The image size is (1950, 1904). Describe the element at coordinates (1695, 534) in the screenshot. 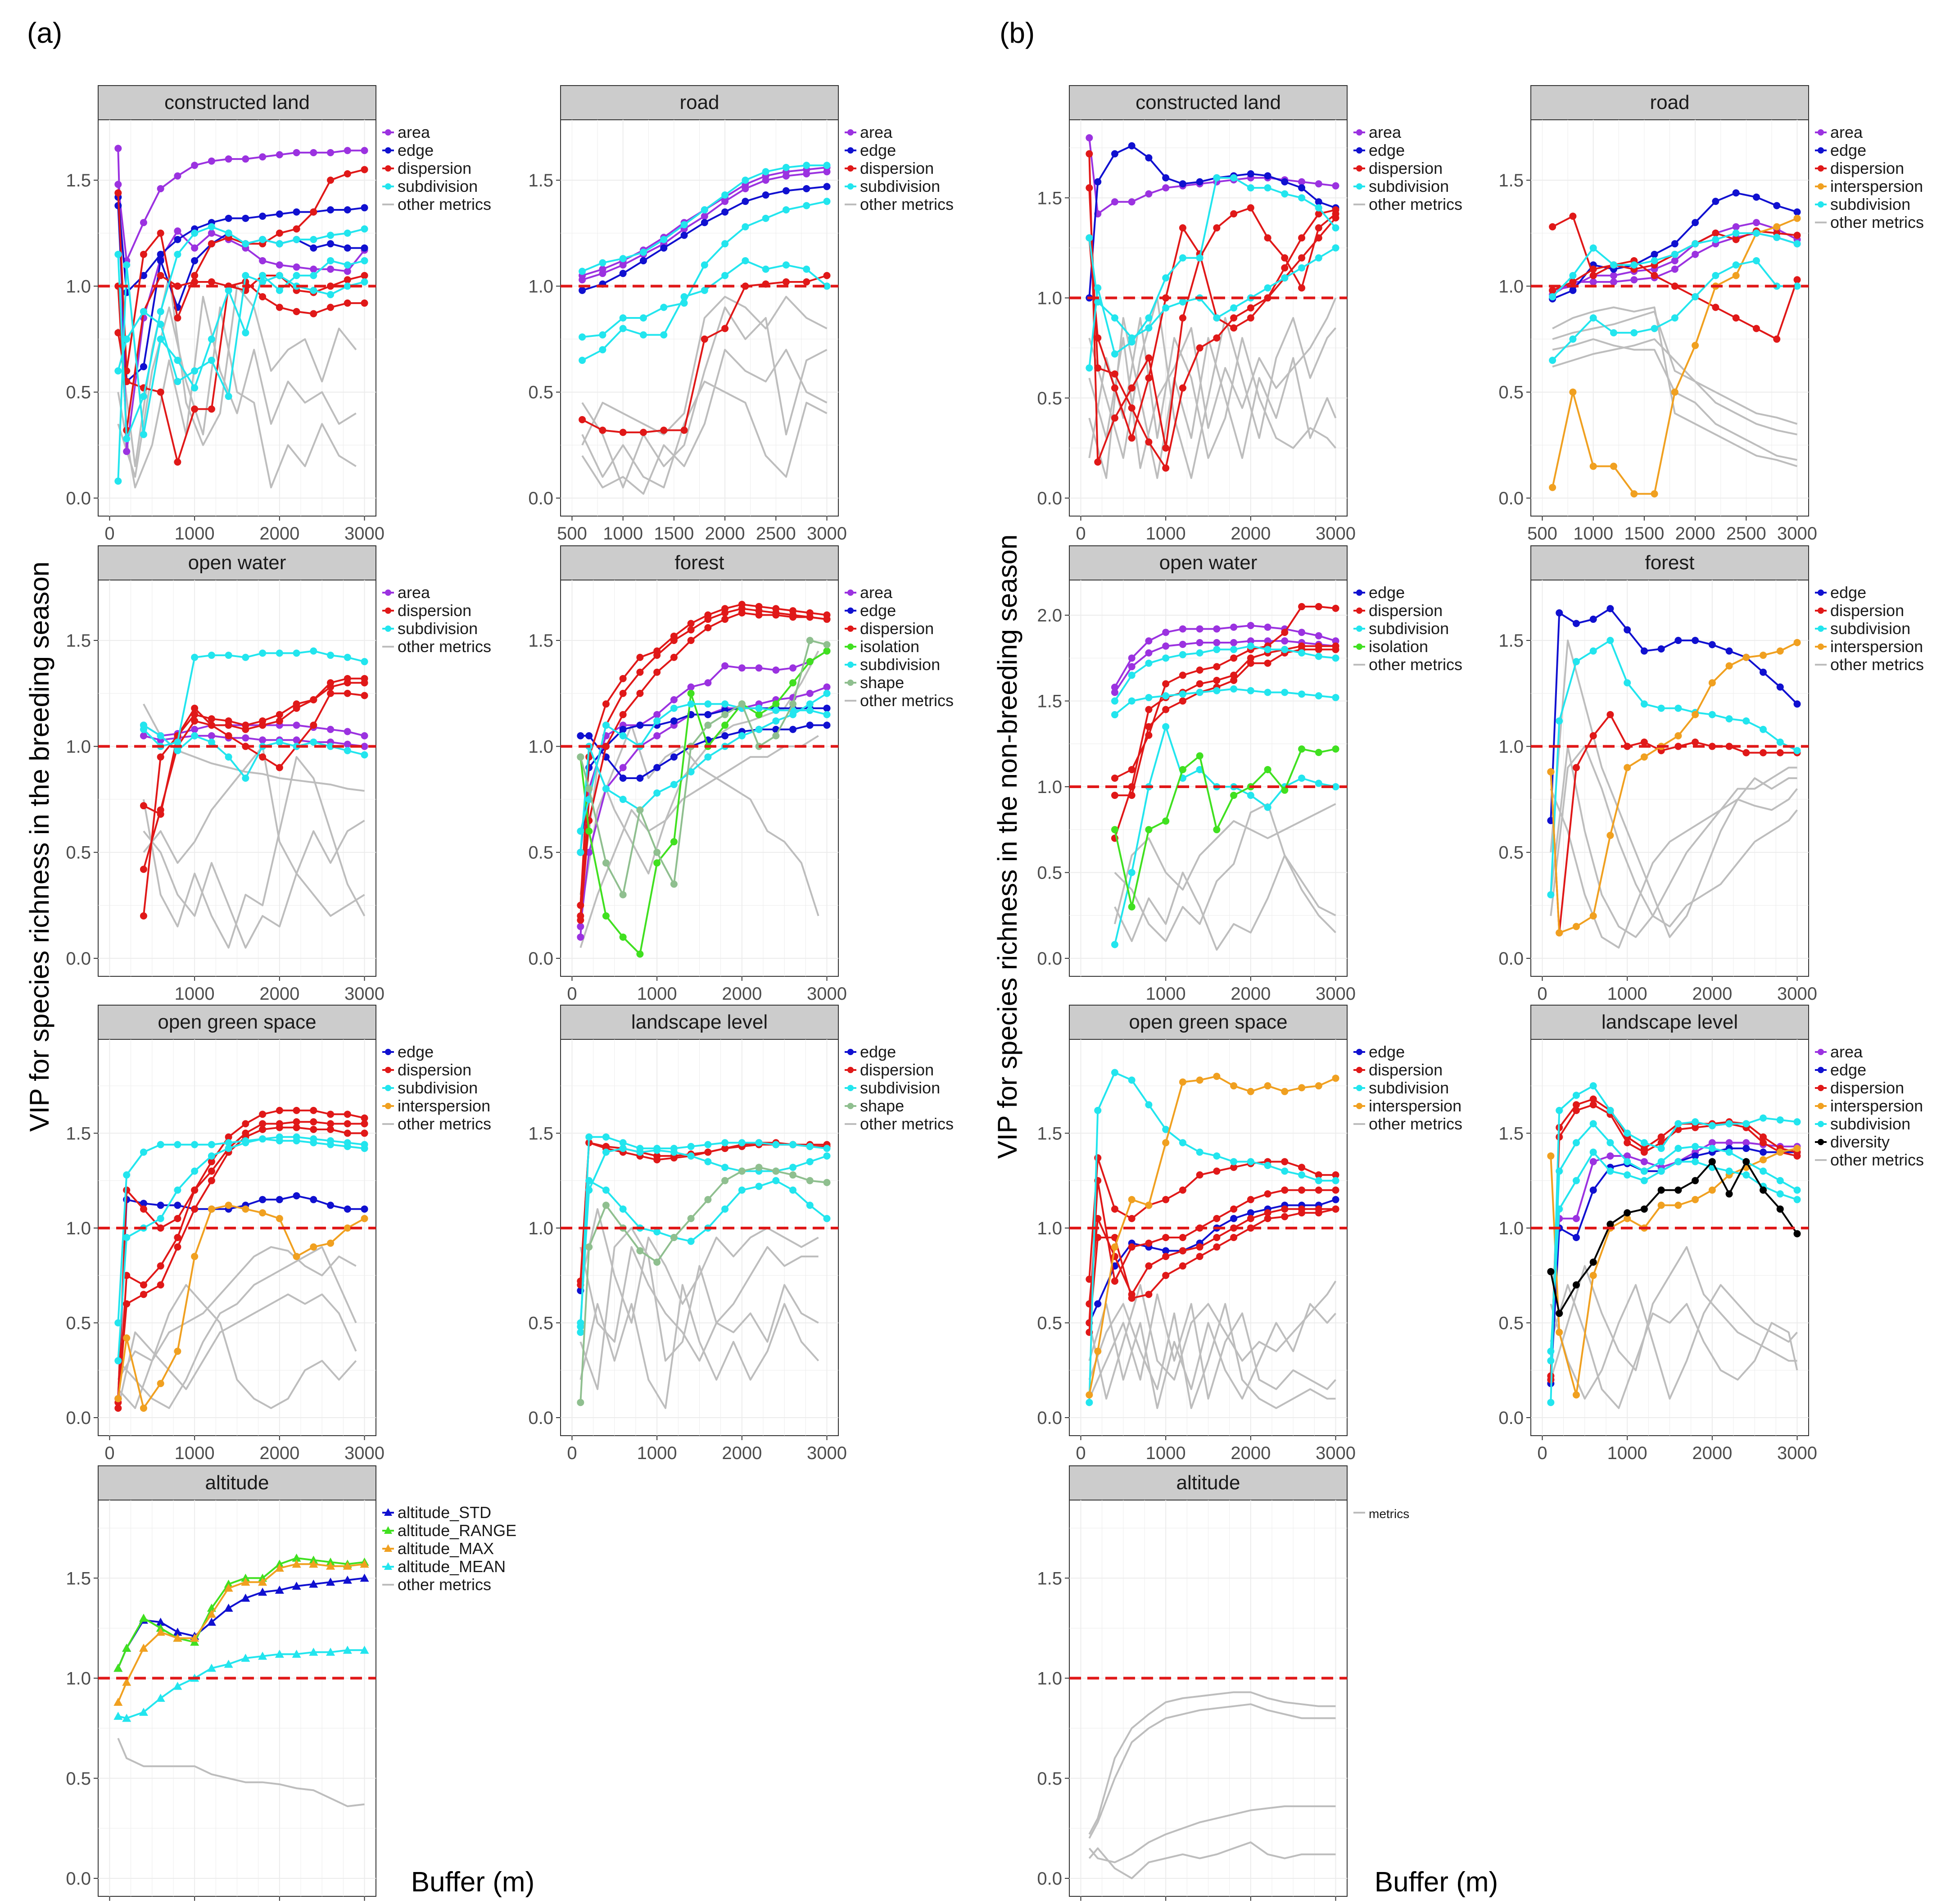

I see `x-tick-label: 2000` at that location.